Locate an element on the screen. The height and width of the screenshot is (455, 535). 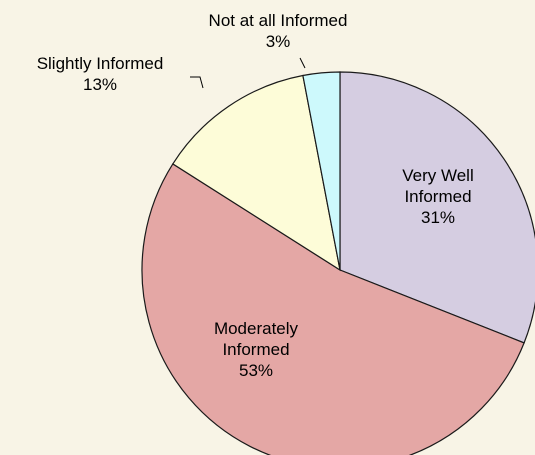
value-label: 3% is located at coordinates (278, 41).